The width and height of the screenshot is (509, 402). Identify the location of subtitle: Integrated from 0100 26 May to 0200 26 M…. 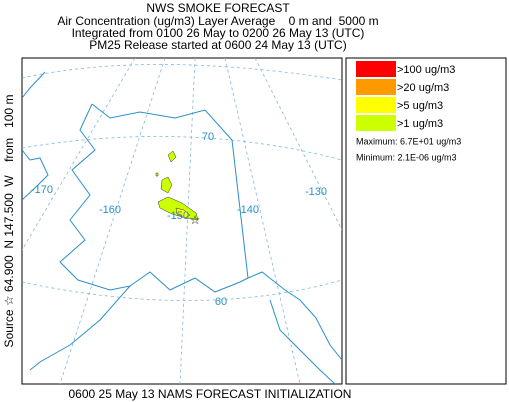
(218, 33).